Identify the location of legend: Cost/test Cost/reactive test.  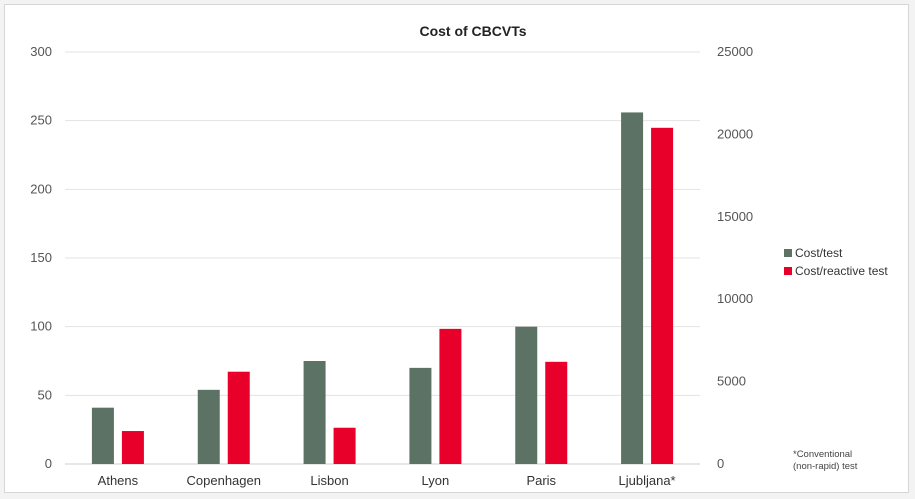
(836, 262).